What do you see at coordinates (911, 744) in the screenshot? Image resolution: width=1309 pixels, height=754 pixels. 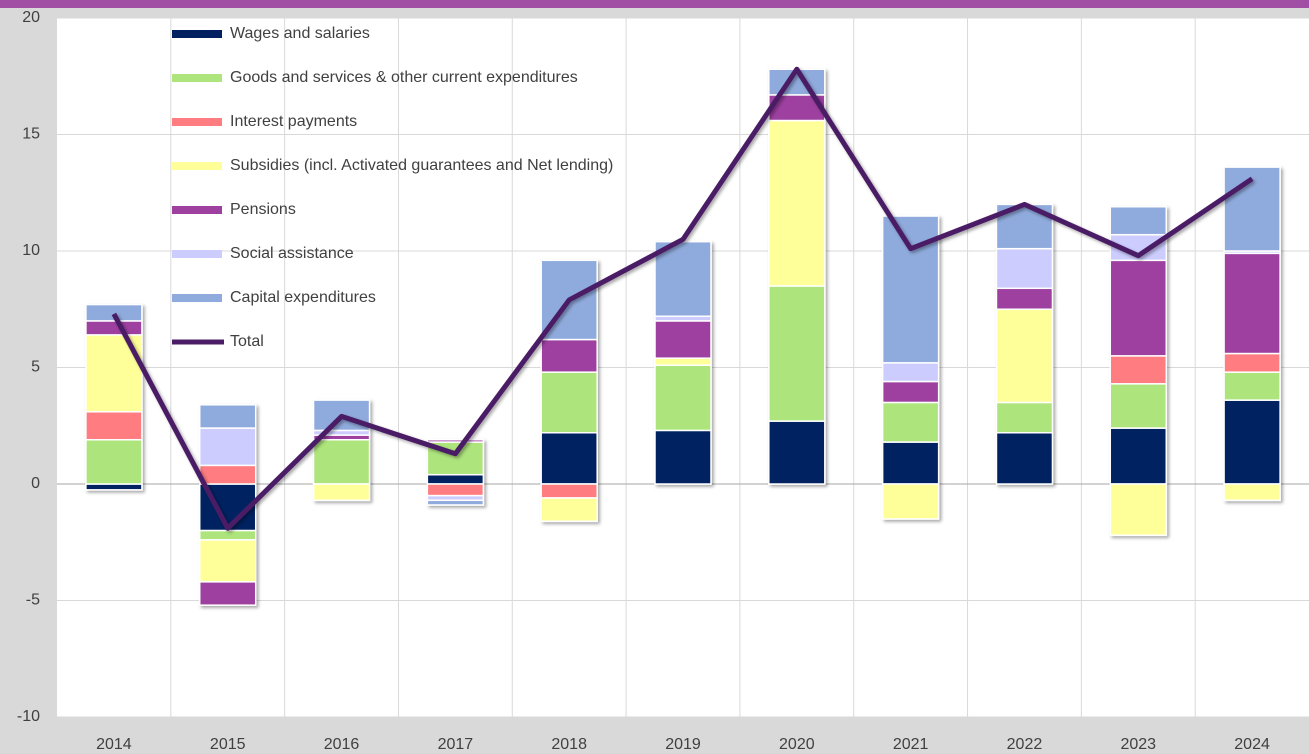 I see `x-tick-label: 2021` at bounding box center [911, 744].